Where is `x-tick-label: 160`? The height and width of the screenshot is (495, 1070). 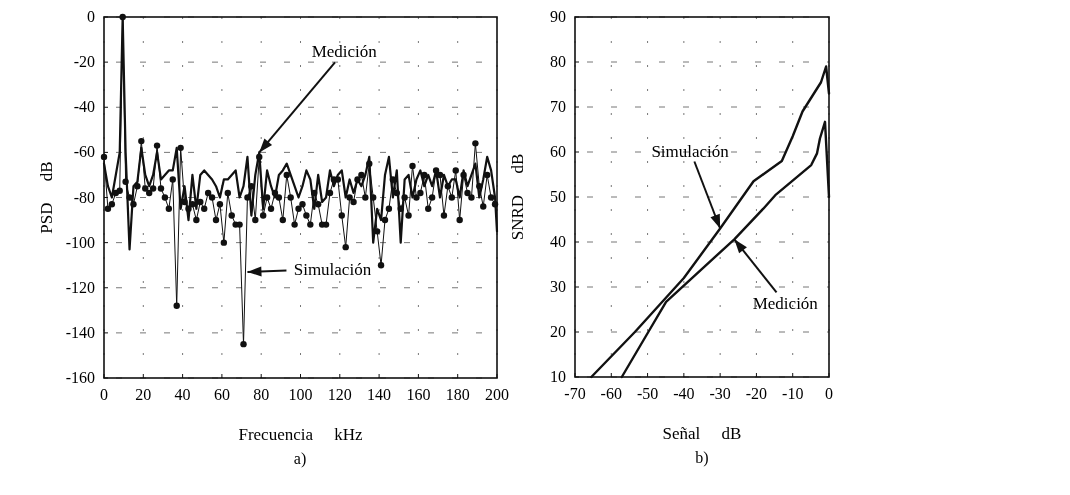
x-tick-label: 160 is located at coordinates (418, 394).